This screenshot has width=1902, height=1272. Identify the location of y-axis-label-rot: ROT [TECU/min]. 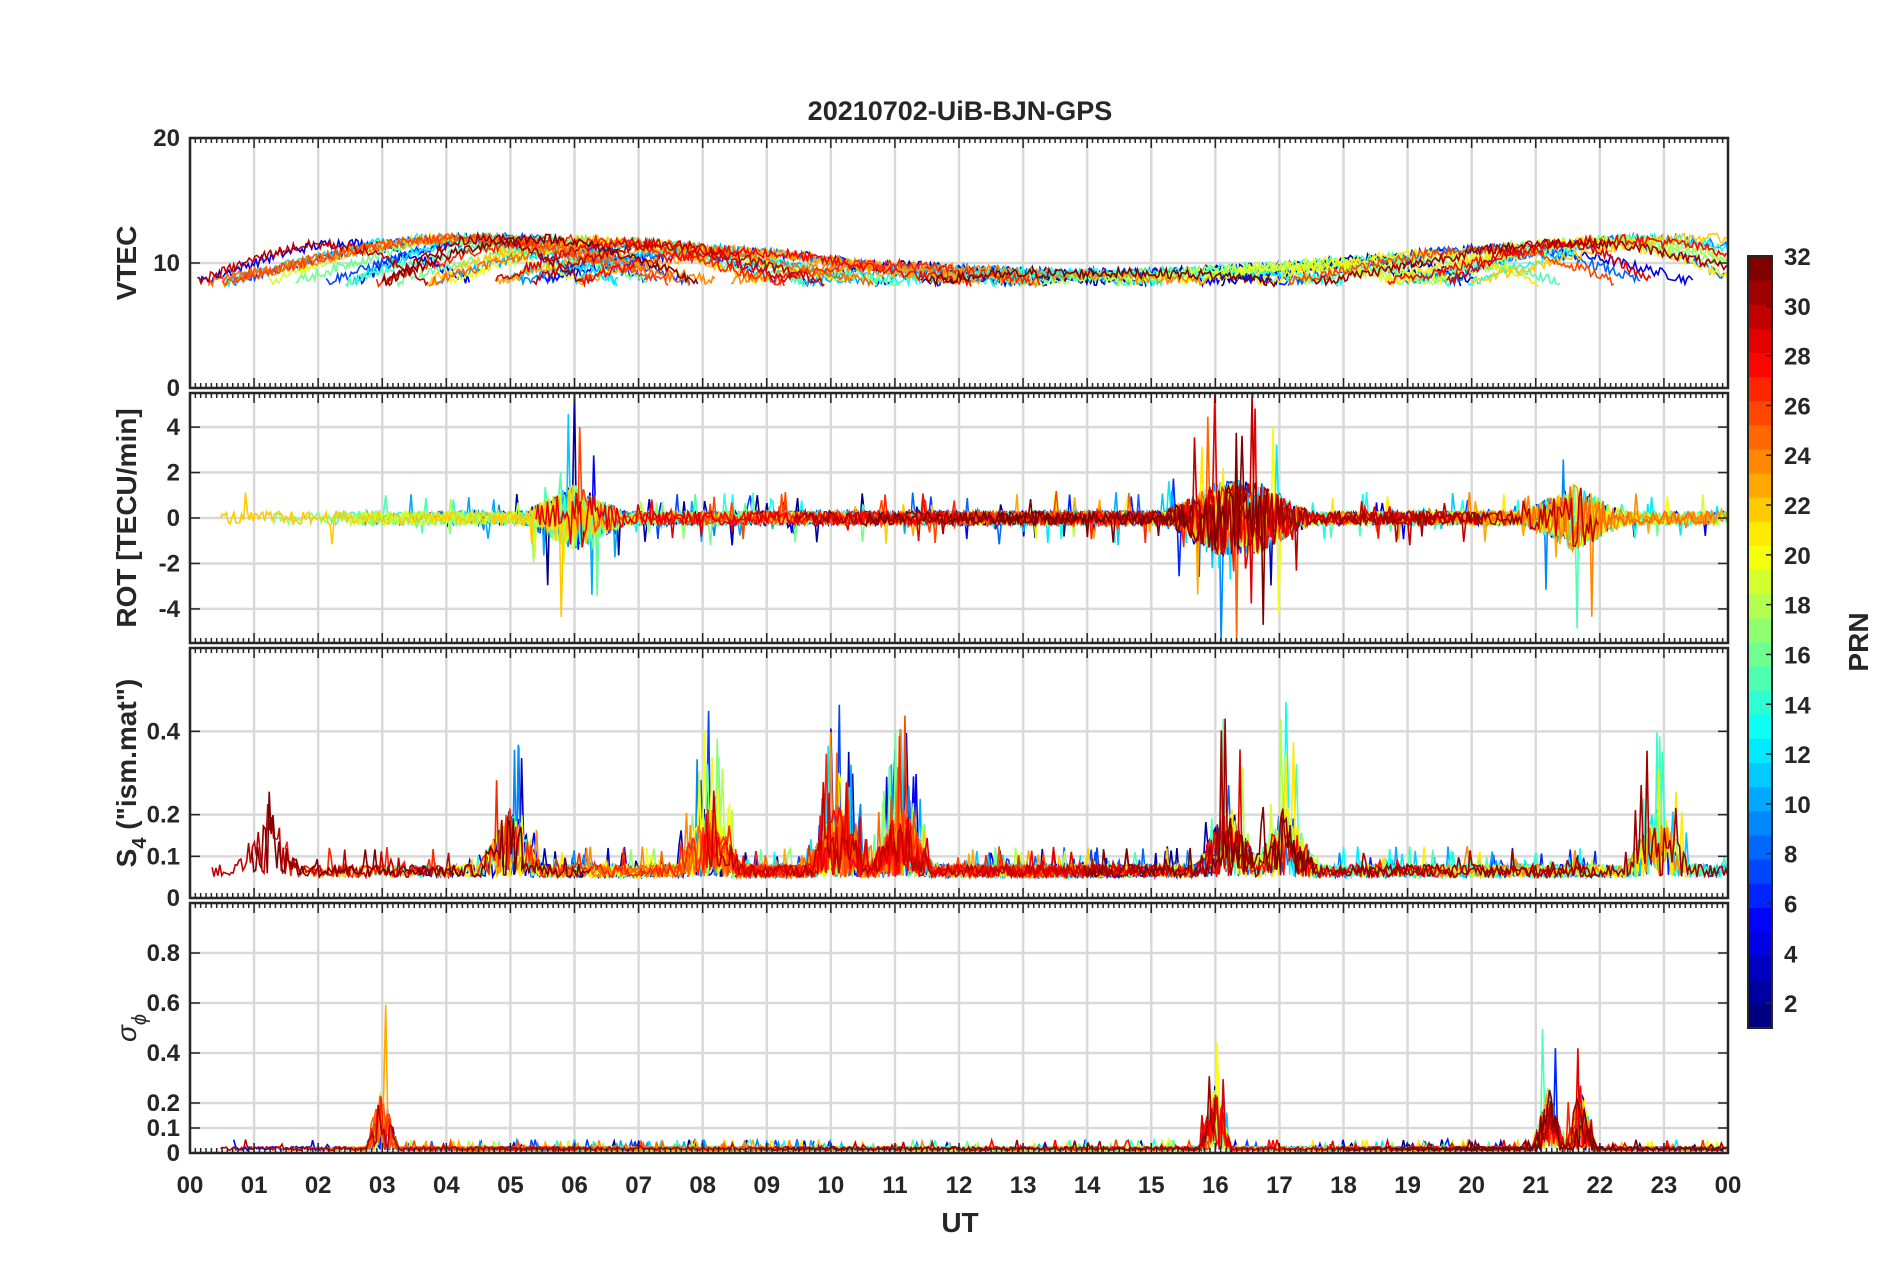
(126, 517).